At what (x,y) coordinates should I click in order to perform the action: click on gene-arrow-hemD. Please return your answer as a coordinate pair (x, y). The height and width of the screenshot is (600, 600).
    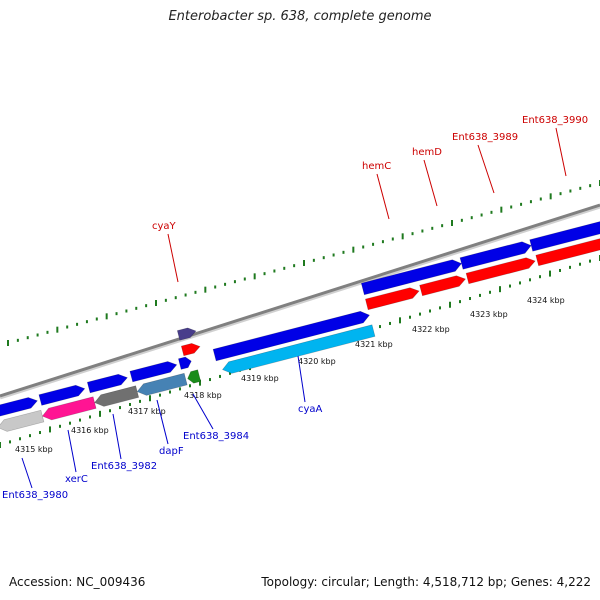
    Looking at the image, I should click on (495, 255).